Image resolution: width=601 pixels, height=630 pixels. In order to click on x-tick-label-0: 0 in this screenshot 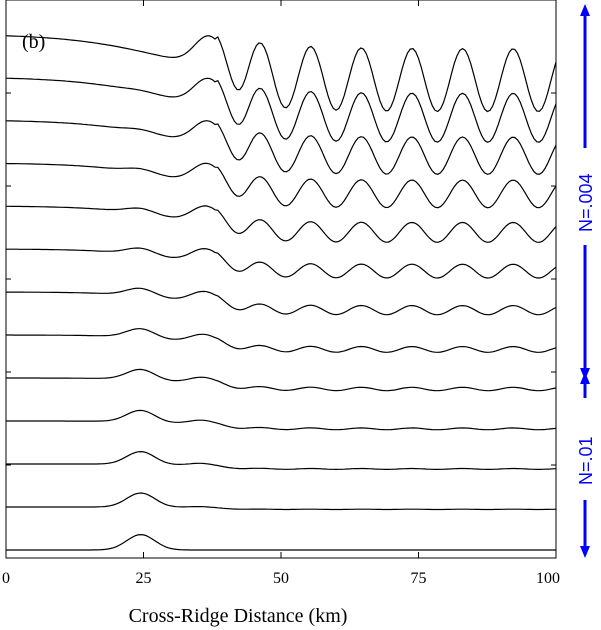, I will do `click(6, 578)`.